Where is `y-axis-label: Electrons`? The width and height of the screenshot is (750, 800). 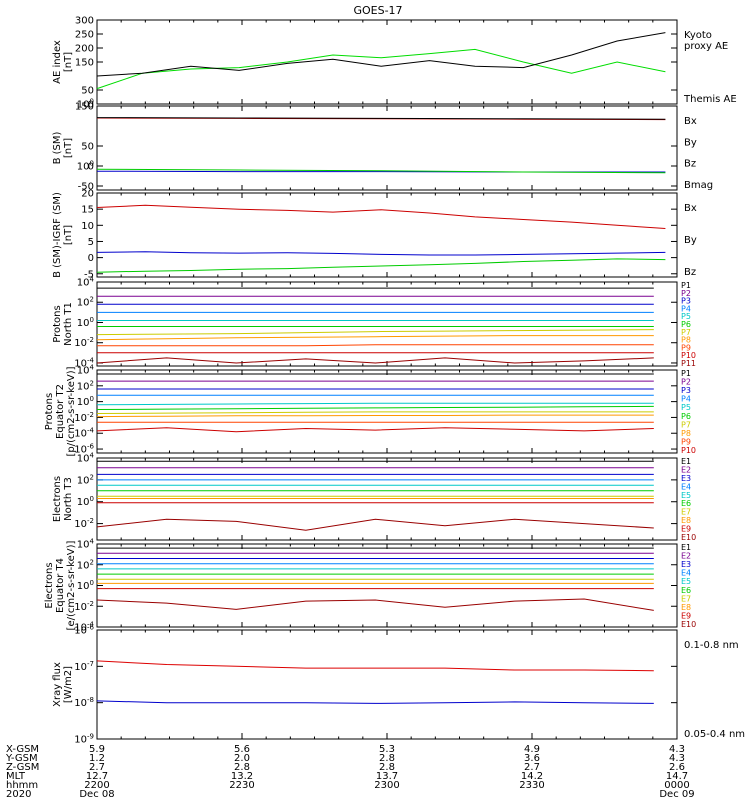
y-axis-label: Electrons is located at coordinates (57, 499).